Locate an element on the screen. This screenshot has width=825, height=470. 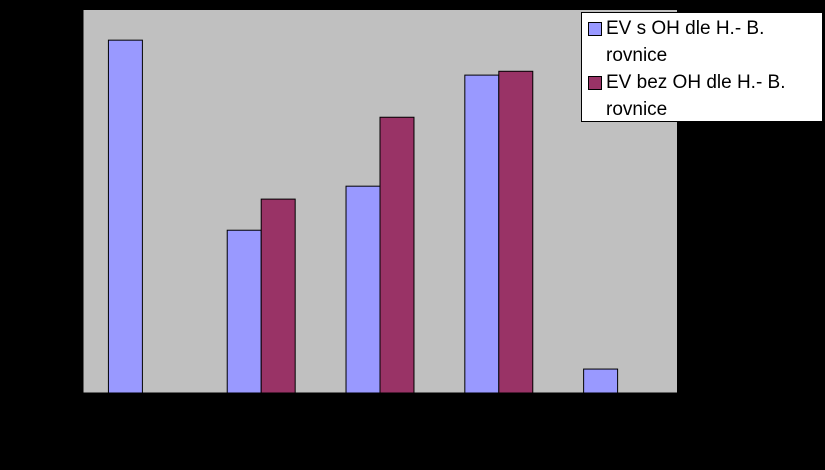
legend-label: EV bez OH dle H.- B. rovnice is located at coordinates (696, 96).